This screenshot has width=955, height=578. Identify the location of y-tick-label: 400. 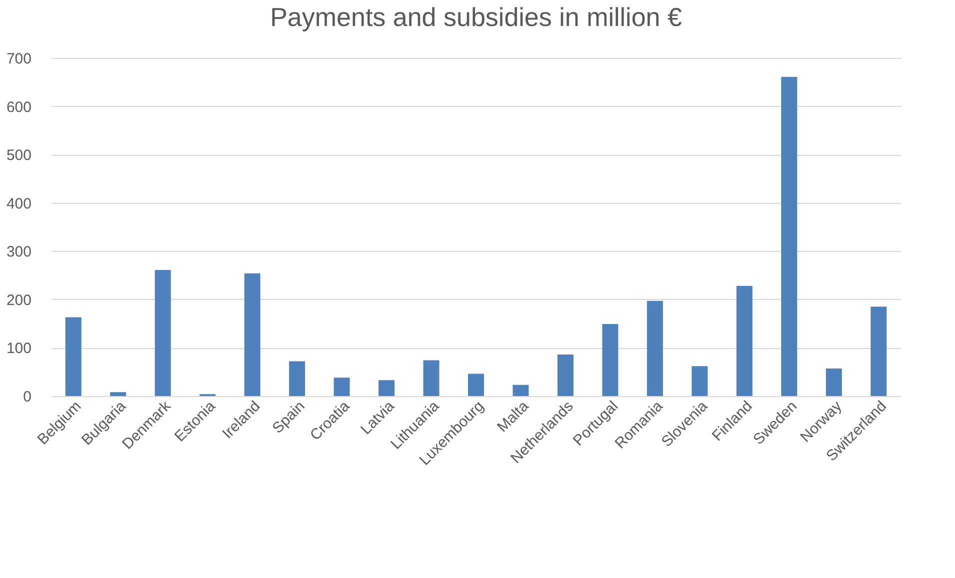
(19, 203).